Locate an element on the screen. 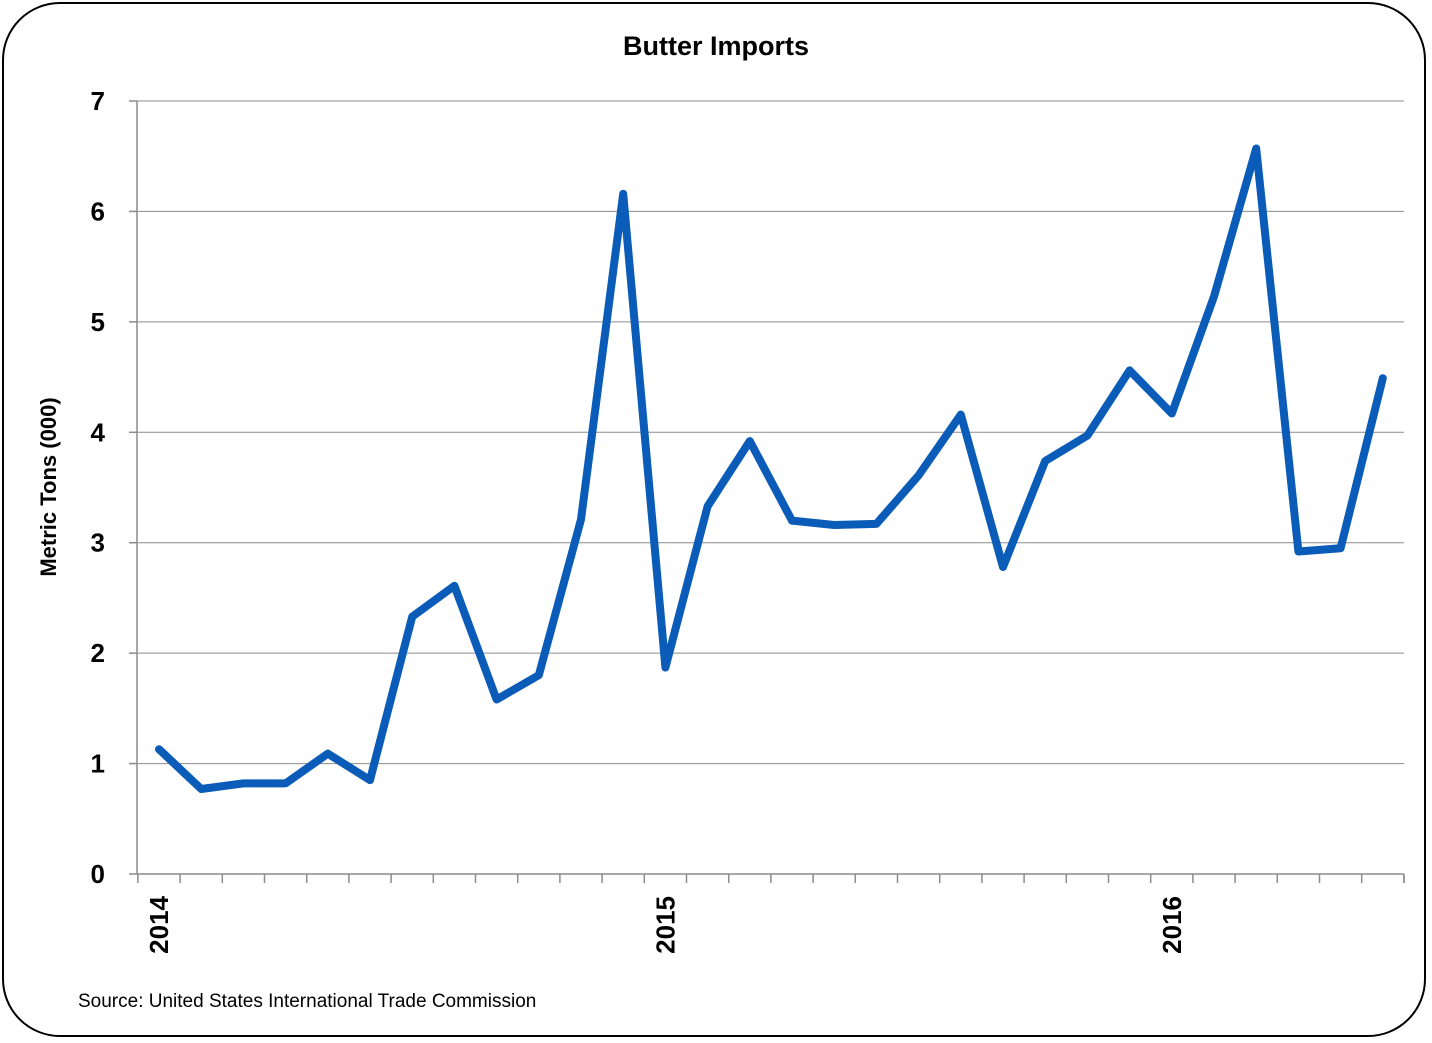  y-tick-label: 5 is located at coordinates (98, 322).